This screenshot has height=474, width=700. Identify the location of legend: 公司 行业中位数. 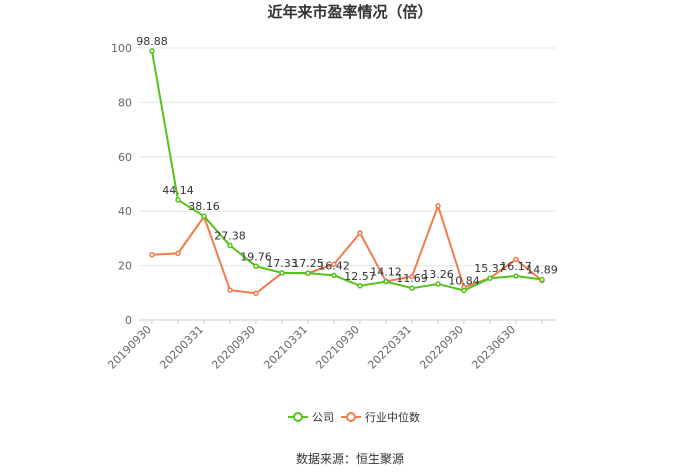
(354, 417).